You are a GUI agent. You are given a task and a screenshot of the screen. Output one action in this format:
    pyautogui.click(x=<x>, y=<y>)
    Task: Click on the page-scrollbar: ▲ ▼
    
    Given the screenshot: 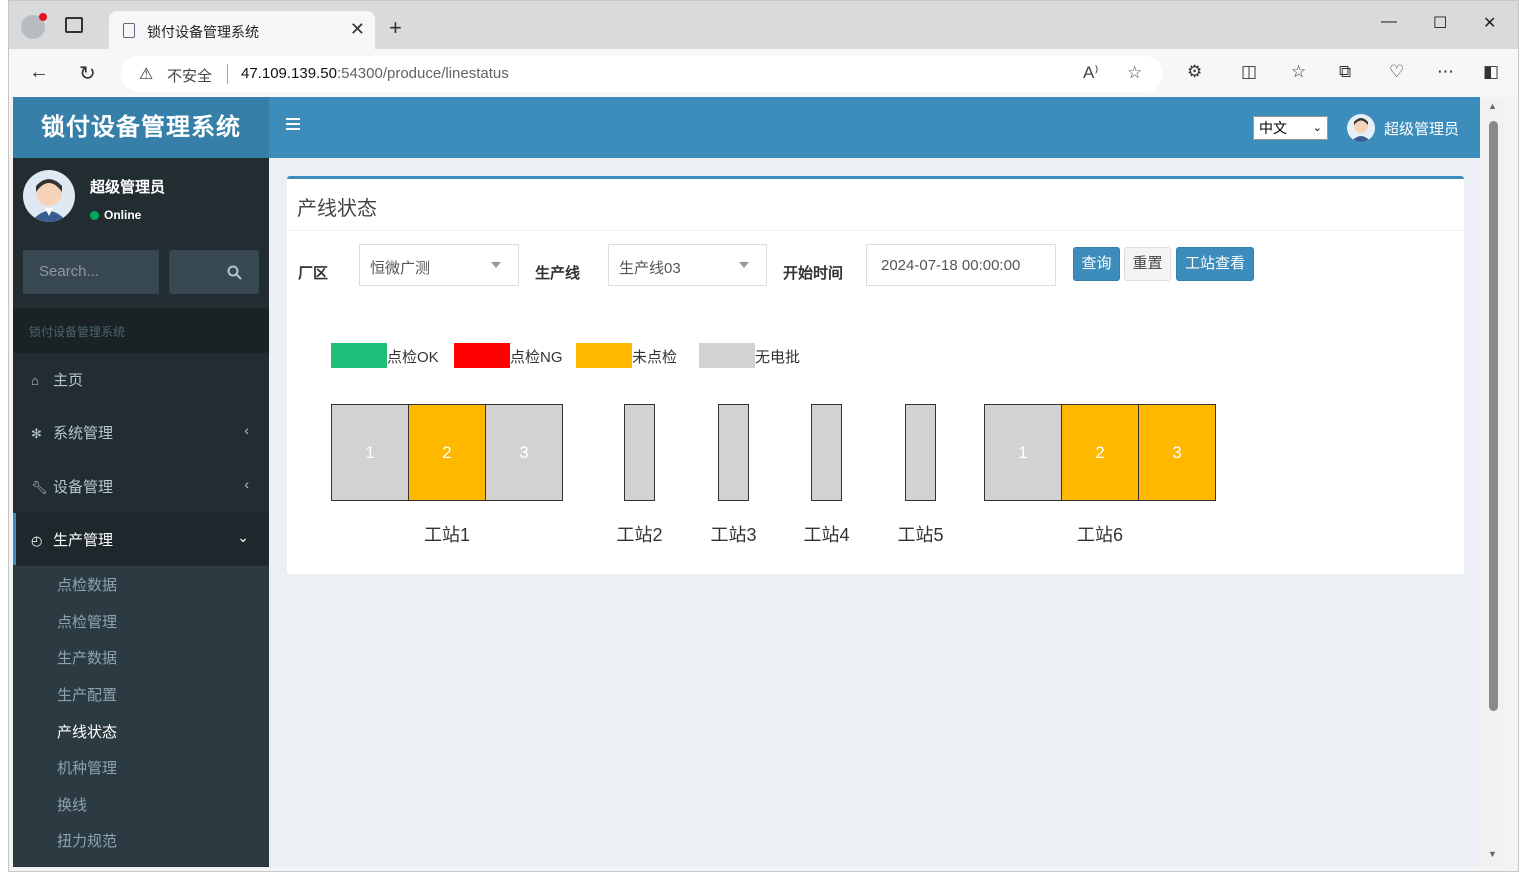 What is the action you would take?
    pyautogui.click(x=1493, y=482)
    